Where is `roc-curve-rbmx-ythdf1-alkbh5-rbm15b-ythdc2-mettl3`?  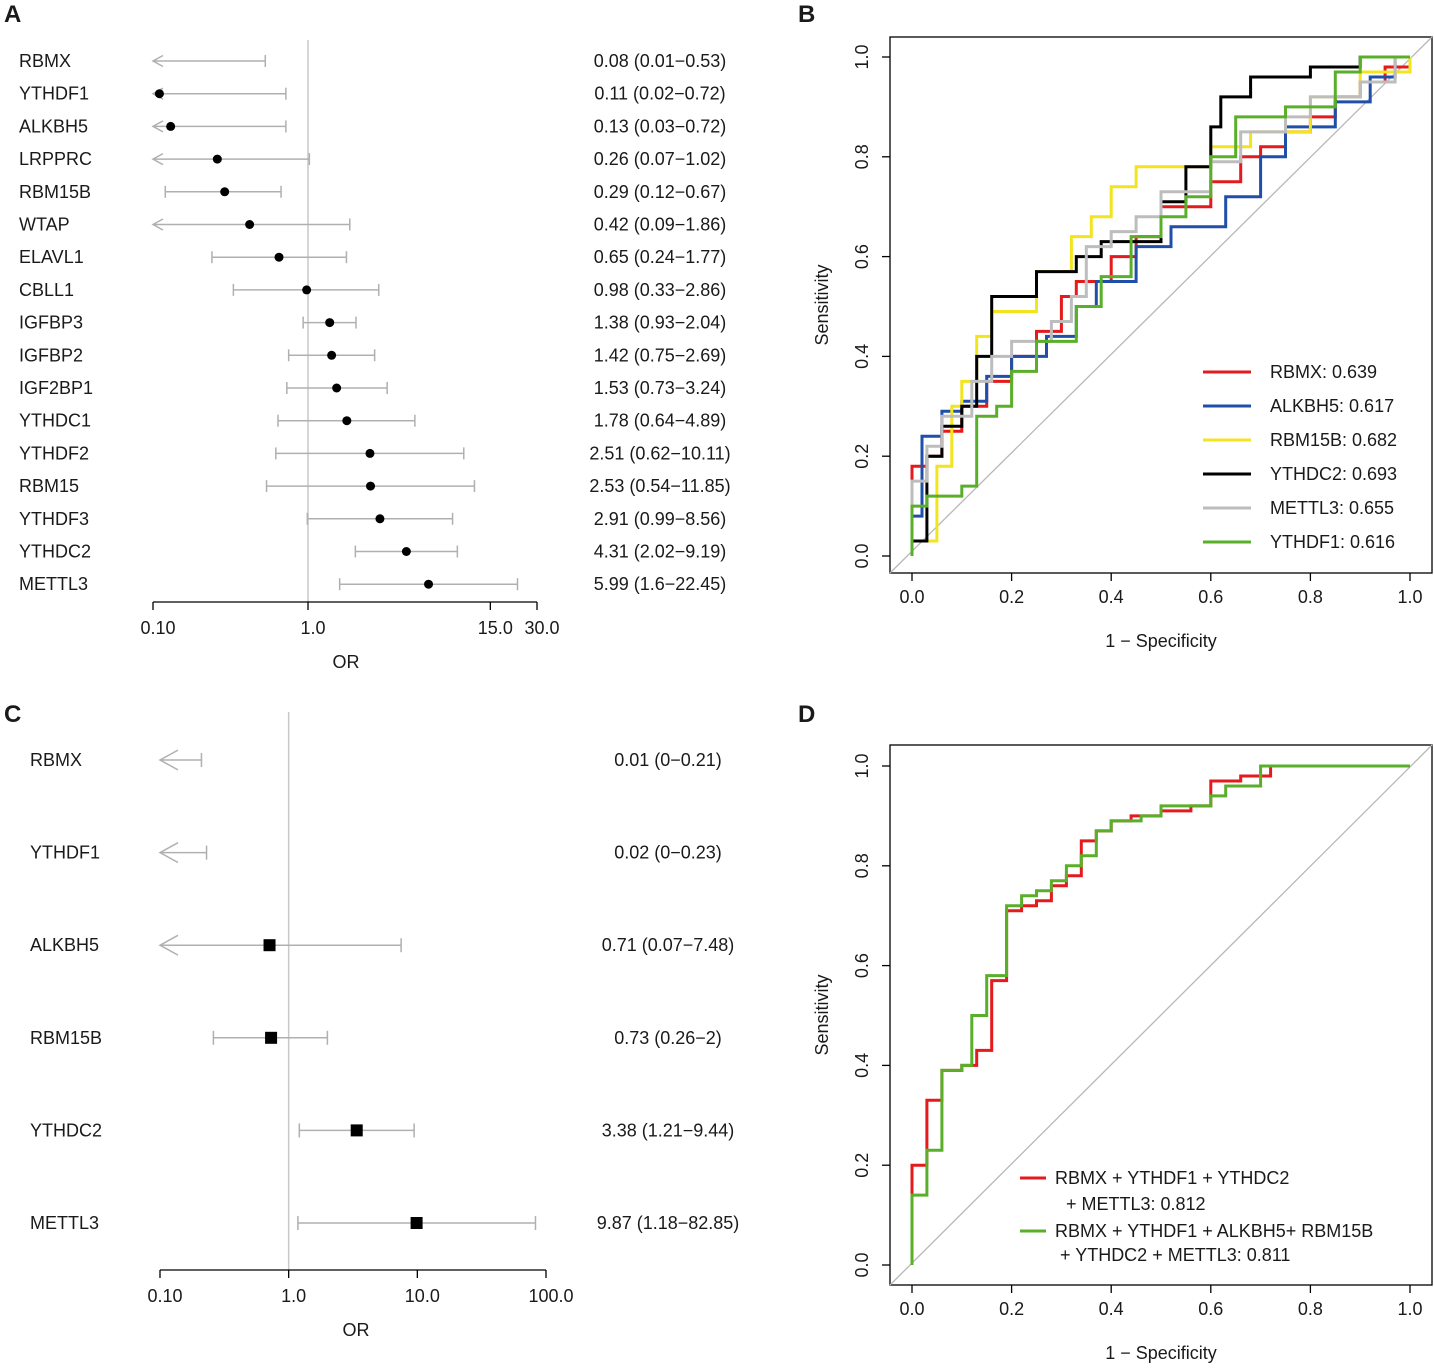
roc-curve-rbmx-ythdf1-alkbh5-rbm15b-ythdc2-mettl3 is located at coordinates (1160, 1014).